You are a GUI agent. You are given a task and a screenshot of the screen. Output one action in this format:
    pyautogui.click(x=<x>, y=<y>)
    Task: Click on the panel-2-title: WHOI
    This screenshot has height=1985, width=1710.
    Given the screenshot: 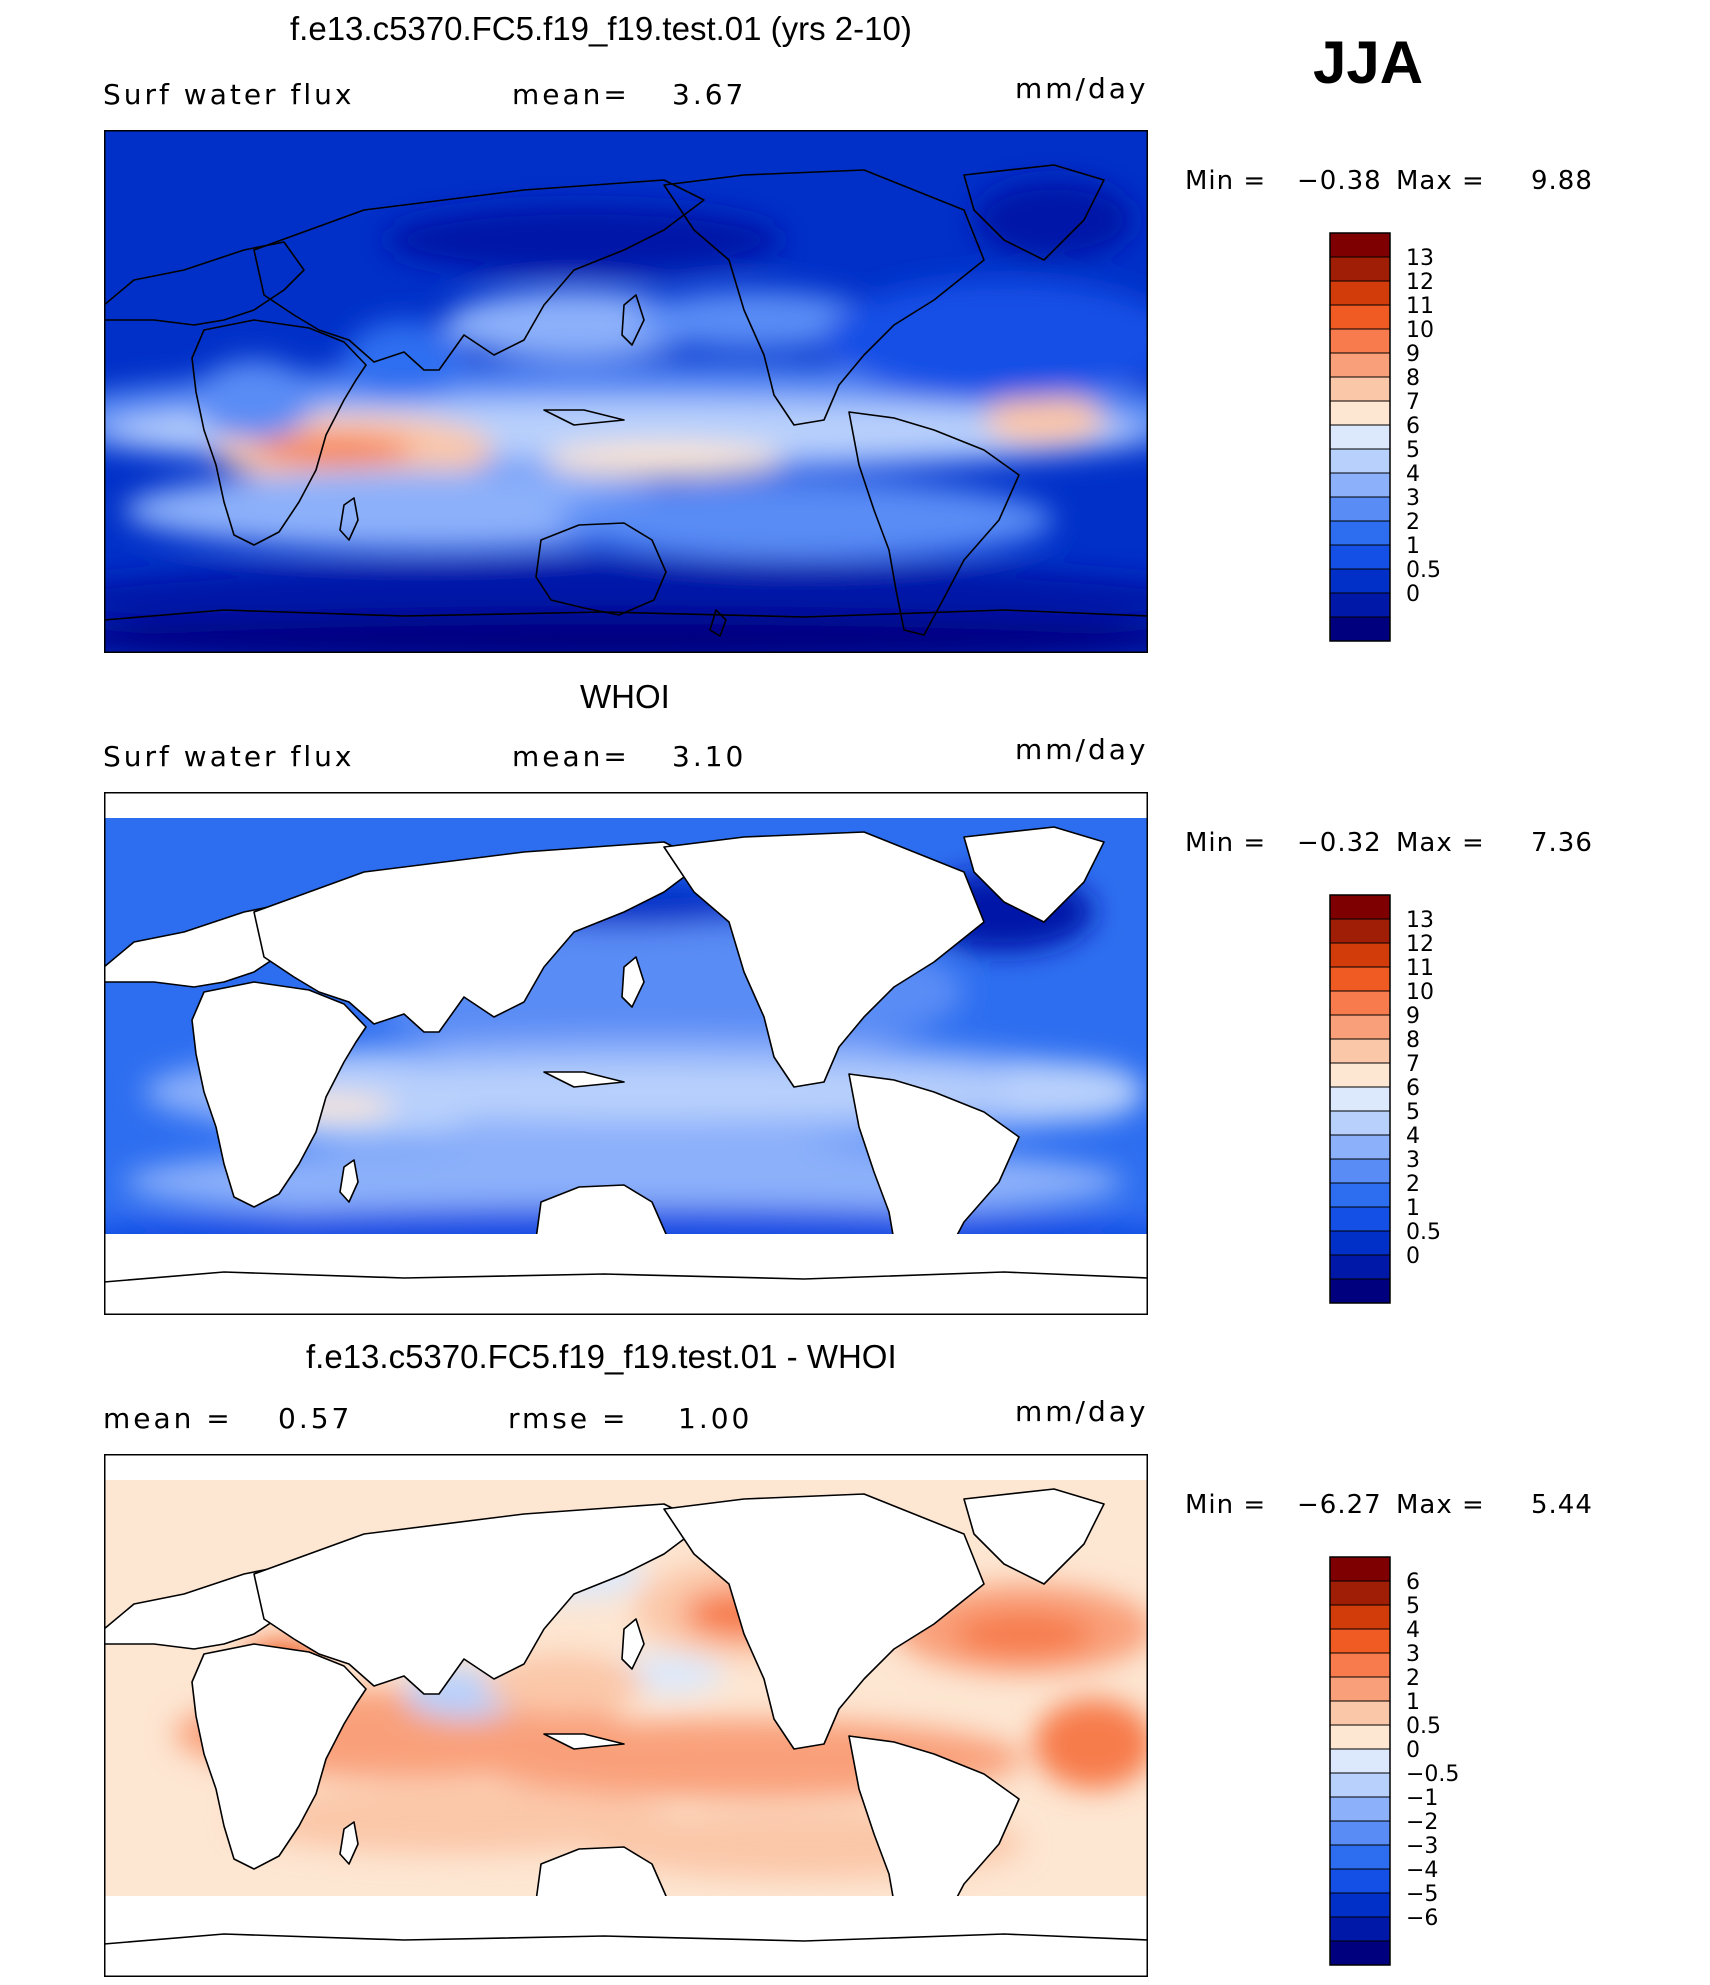 What is the action you would take?
    pyautogui.click(x=625, y=696)
    